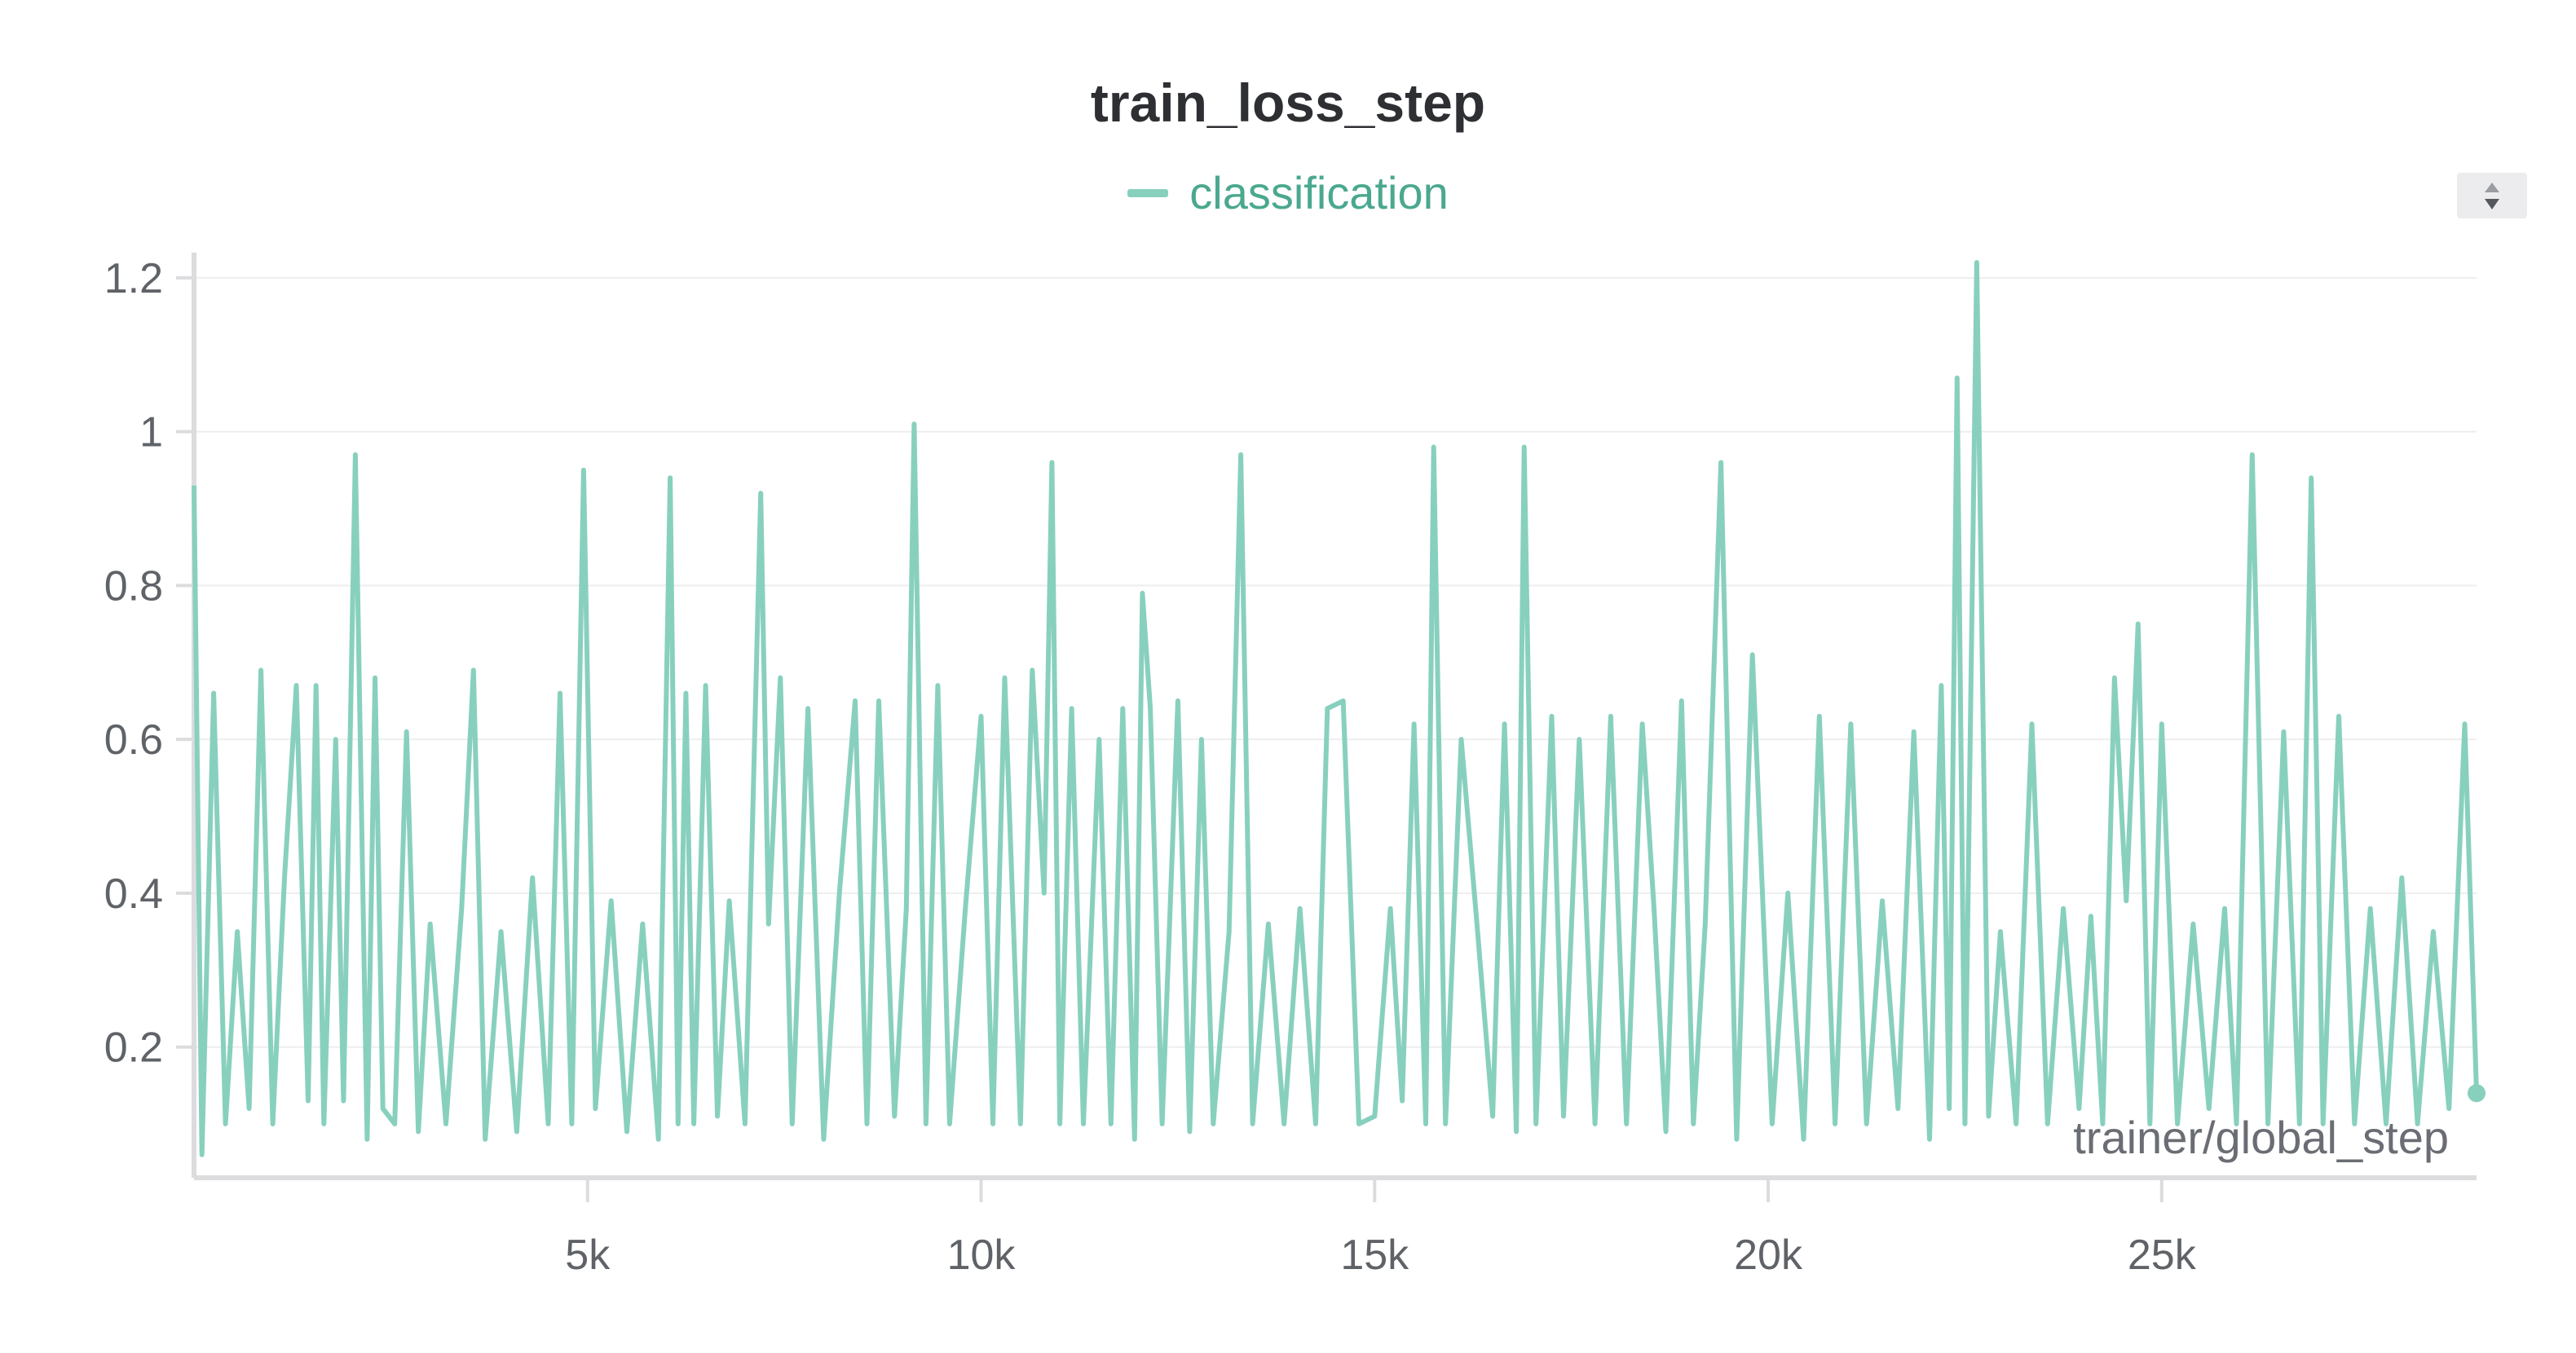 Image resolution: width=2576 pixels, height=1353 pixels. I want to click on legend-scroll-icon, so click(2492, 196).